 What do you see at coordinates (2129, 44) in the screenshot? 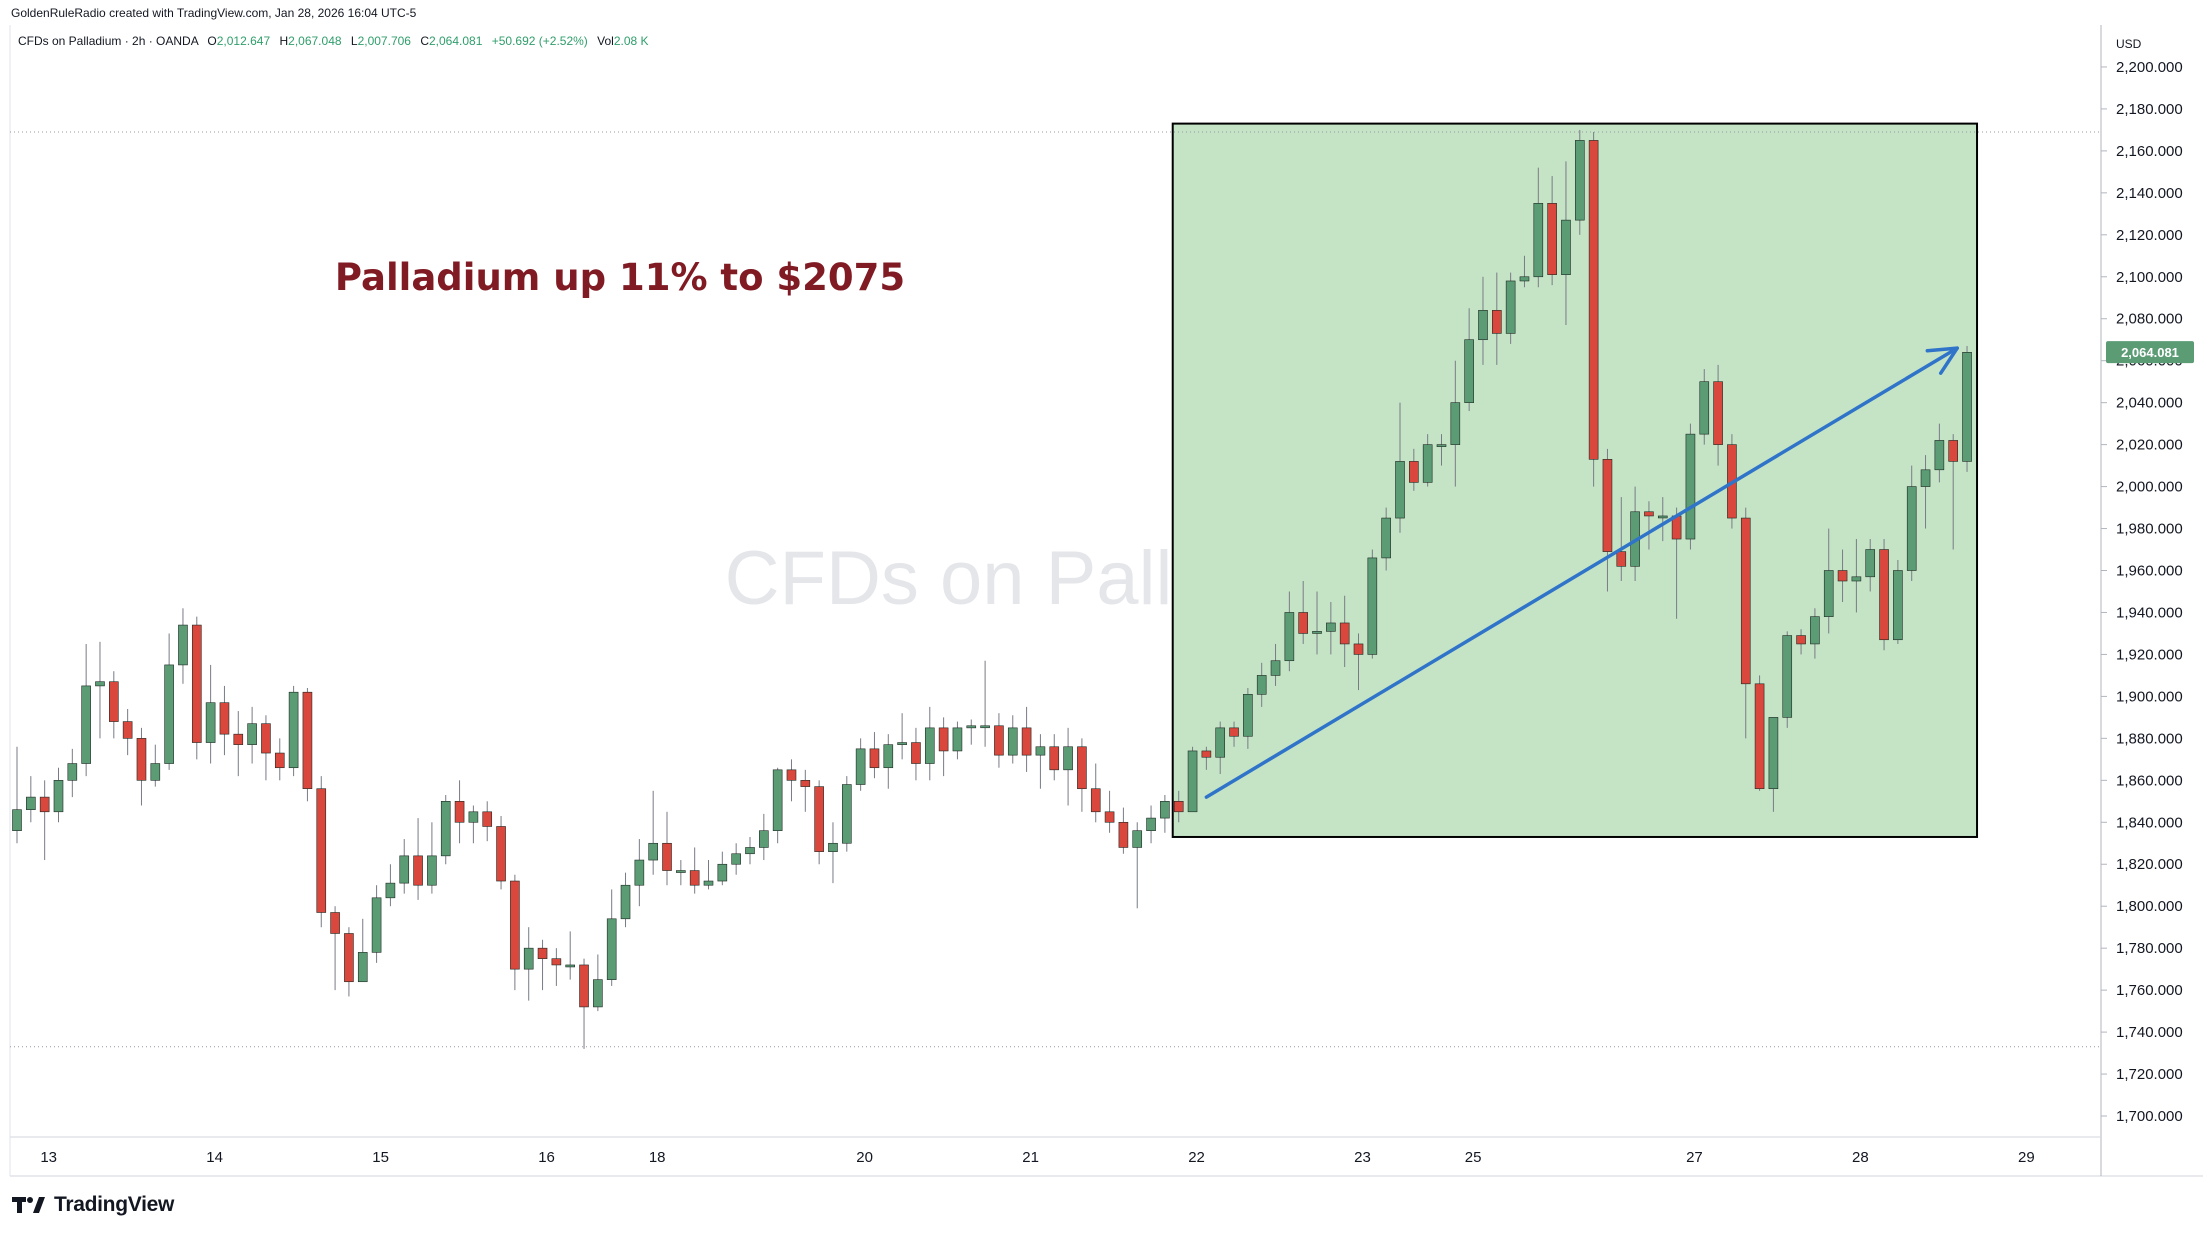
I see `currency-label: USD` at bounding box center [2129, 44].